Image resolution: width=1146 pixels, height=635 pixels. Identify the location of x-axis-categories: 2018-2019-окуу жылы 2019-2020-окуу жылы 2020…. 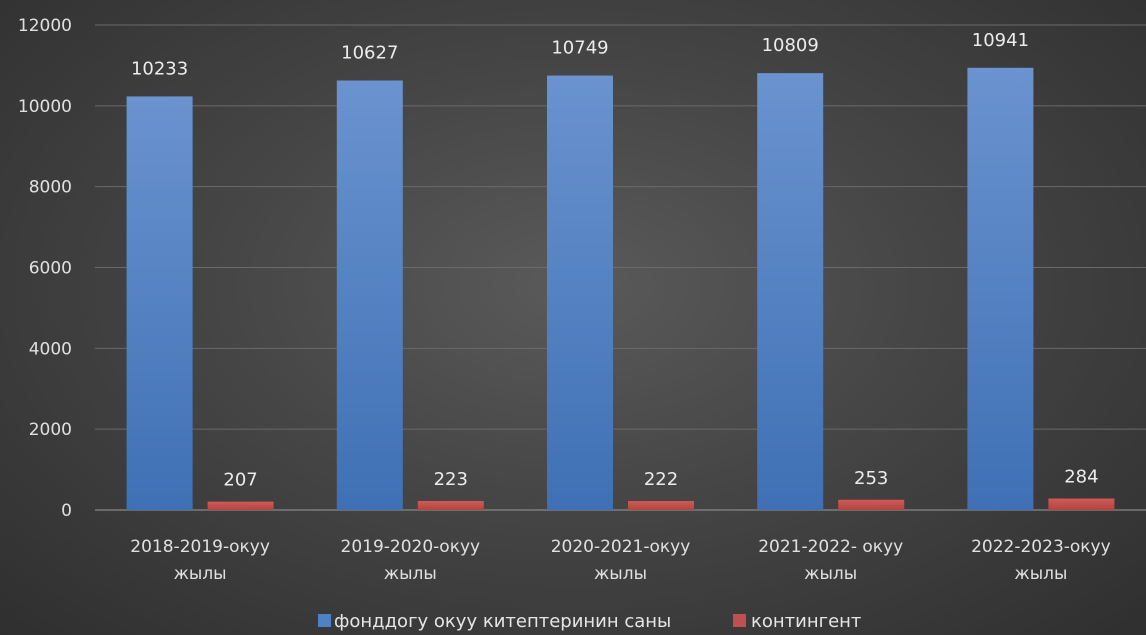
(620, 560).